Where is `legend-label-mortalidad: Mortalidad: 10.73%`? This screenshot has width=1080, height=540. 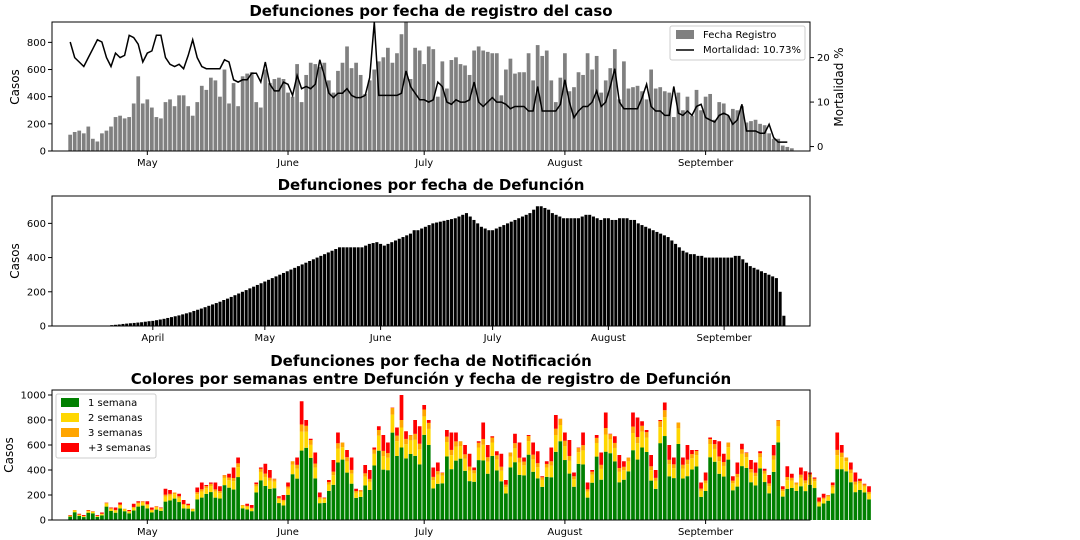 legend-label-mortalidad: Mortalidad: 10.73% is located at coordinates (752, 50).